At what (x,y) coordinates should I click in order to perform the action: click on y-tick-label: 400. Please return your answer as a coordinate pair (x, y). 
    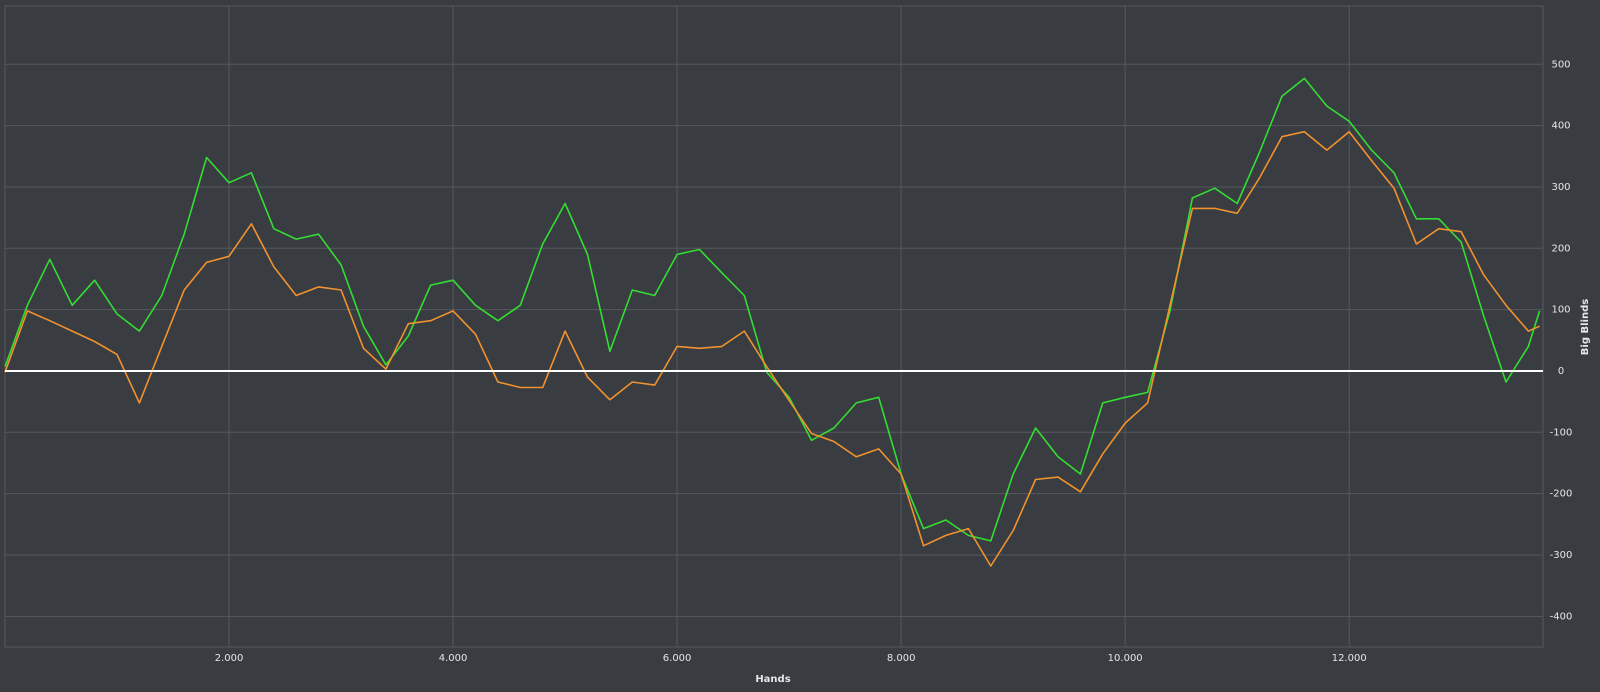
    Looking at the image, I should click on (1560, 126).